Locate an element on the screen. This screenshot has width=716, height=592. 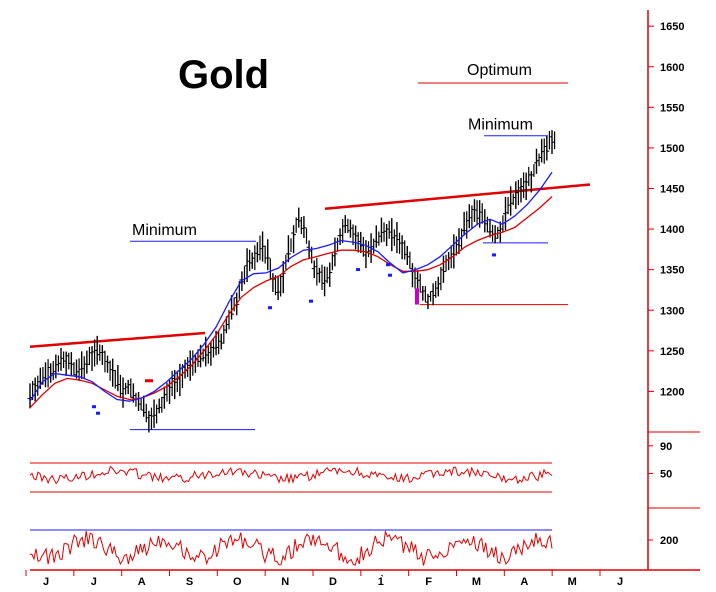
y-tick-label: 1650 is located at coordinates (672, 27).